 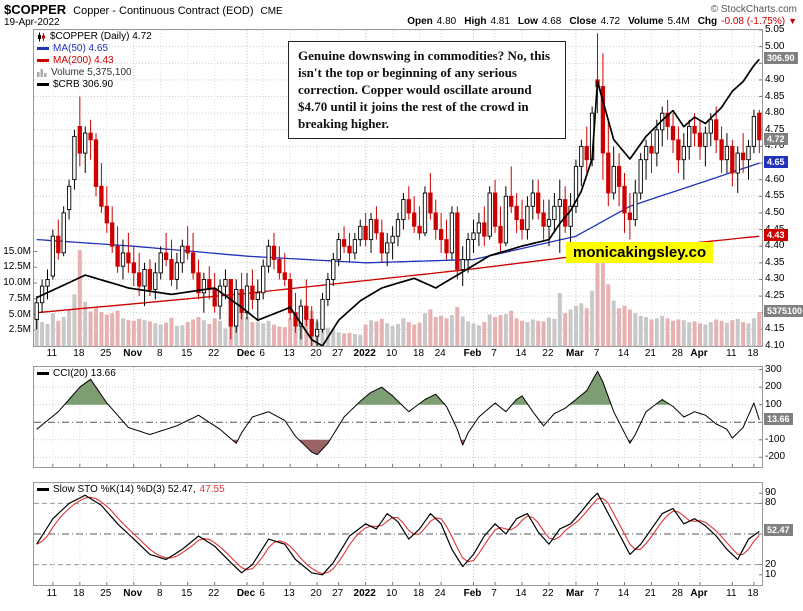 What do you see at coordinates (106, 353) in the screenshot?
I see `x-axis-label: 25` at bounding box center [106, 353].